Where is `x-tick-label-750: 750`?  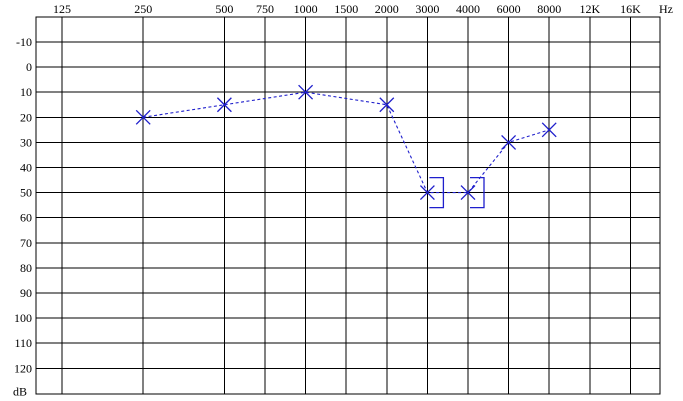
x-tick-label-750: 750 is located at coordinates (265, 9).